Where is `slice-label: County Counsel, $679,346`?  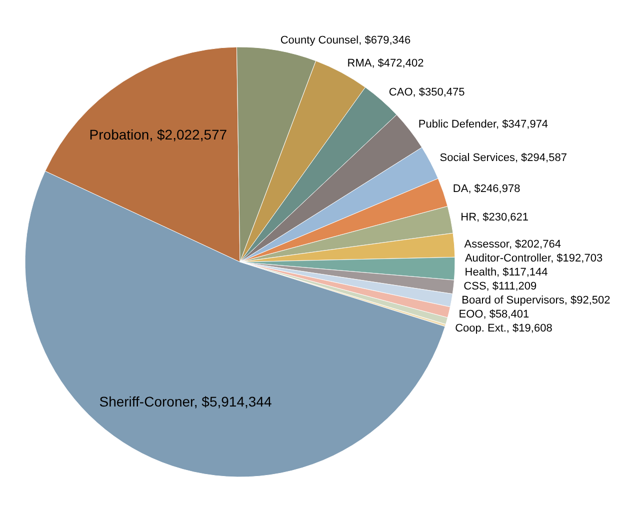
slice-label: County Counsel, $679,346 is located at coordinates (345, 40).